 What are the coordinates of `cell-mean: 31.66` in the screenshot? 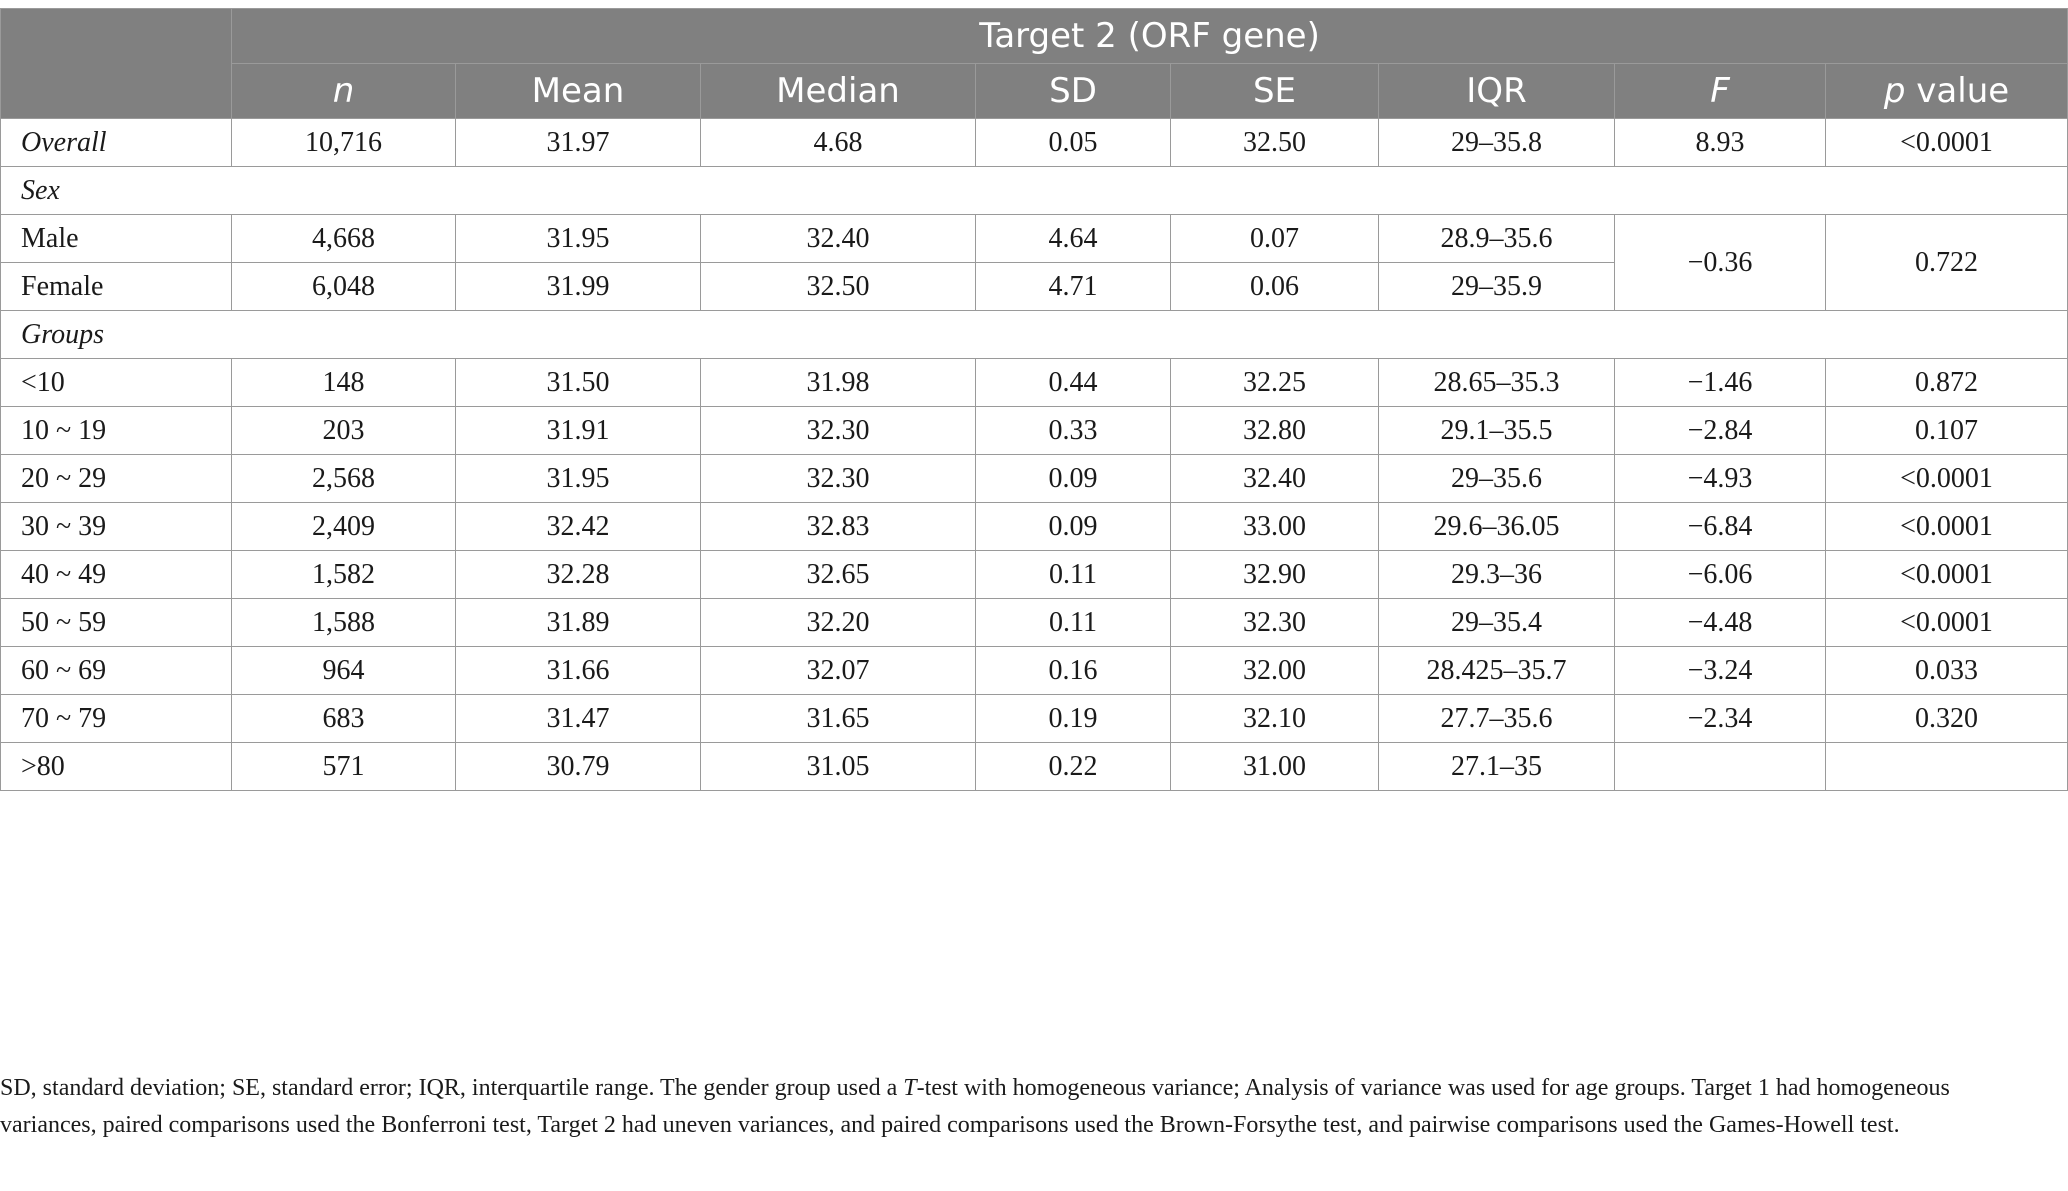 It's located at (578, 670).